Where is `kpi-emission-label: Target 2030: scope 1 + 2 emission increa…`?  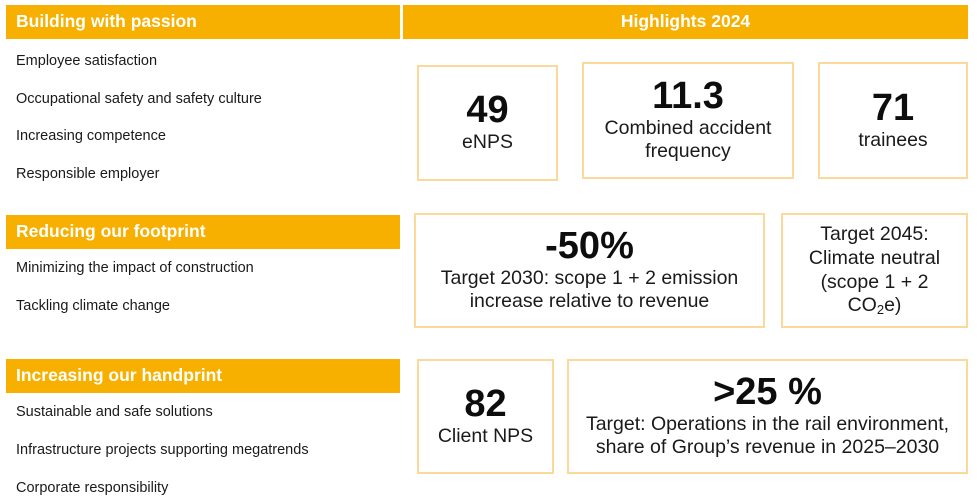
kpi-emission-label: Target 2030: scope 1 + 2 emission increa… is located at coordinates (589, 289).